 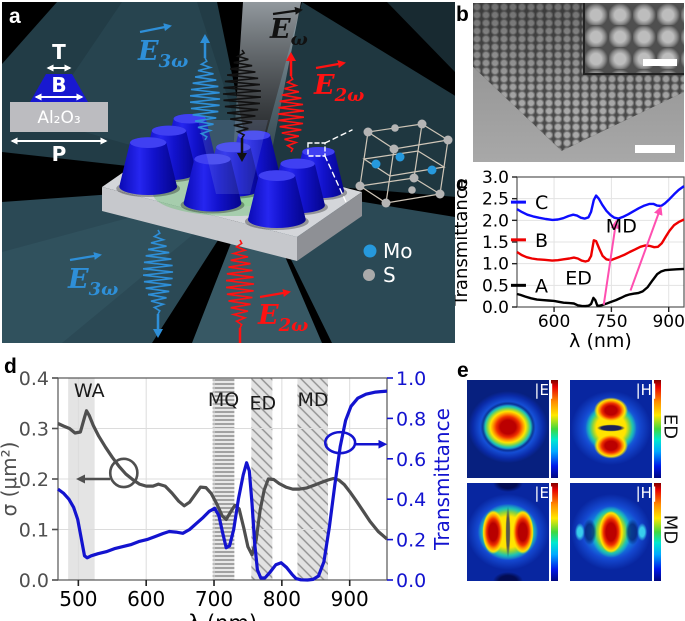 I want to click on panel-label-c: c, so click(x=462, y=184).